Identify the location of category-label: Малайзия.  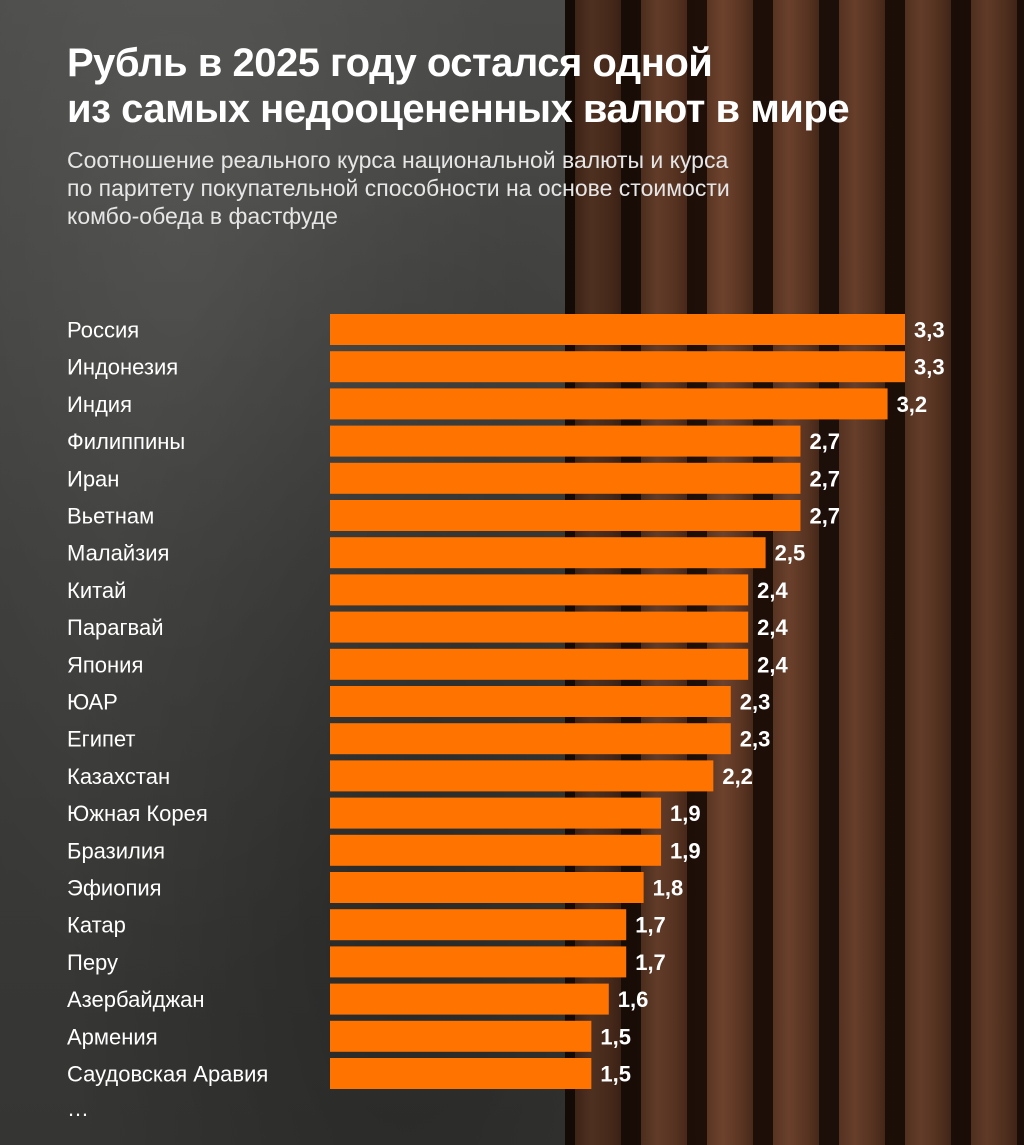
(118, 553).